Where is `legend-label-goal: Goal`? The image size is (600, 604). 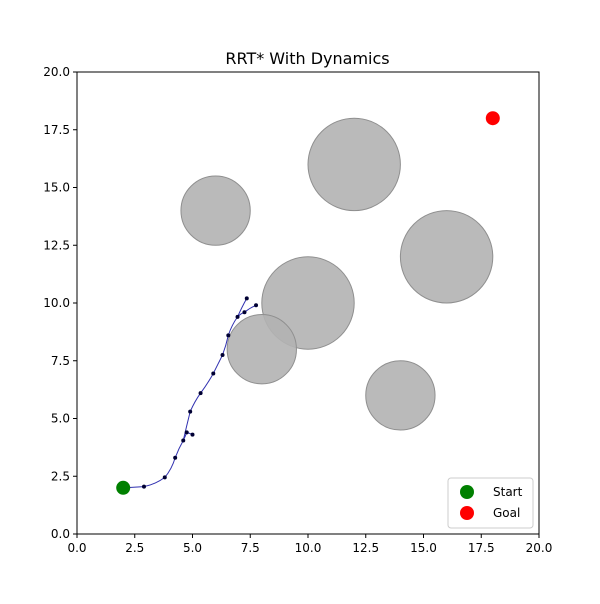
legend-label-goal: Goal is located at coordinates (506, 513).